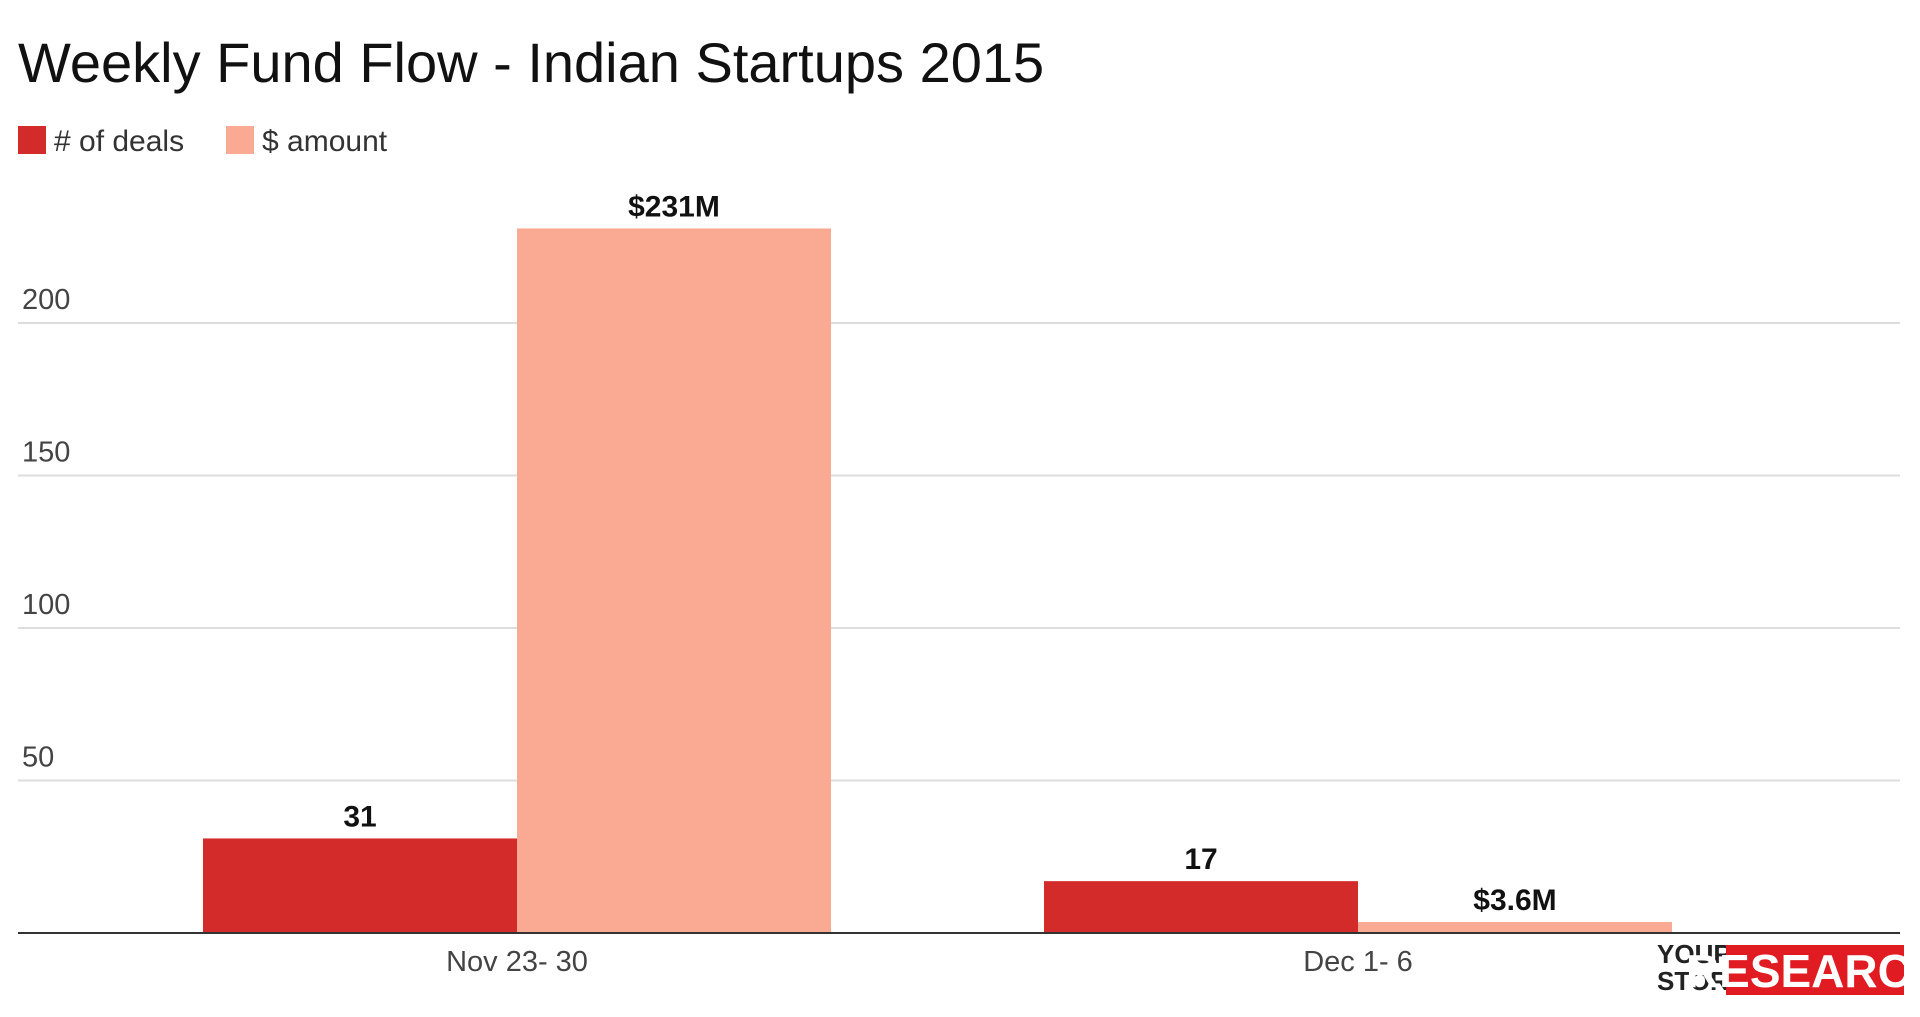 The image size is (1920, 1017). Describe the element at coordinates (1200, 859) in the screenshot. I see `data-label-deals-2: 17` at that location.